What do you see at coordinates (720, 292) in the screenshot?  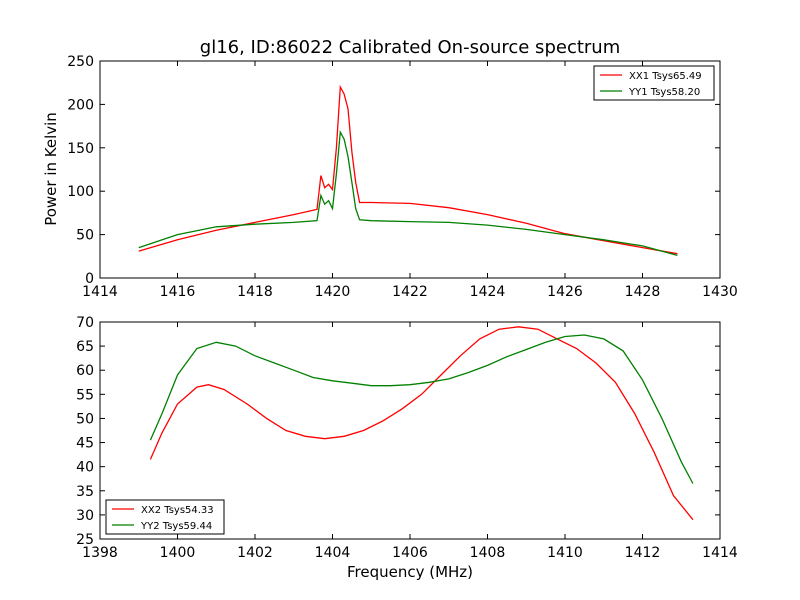 I see `x-tick-label: 1430` at bounding box center [720, 292].